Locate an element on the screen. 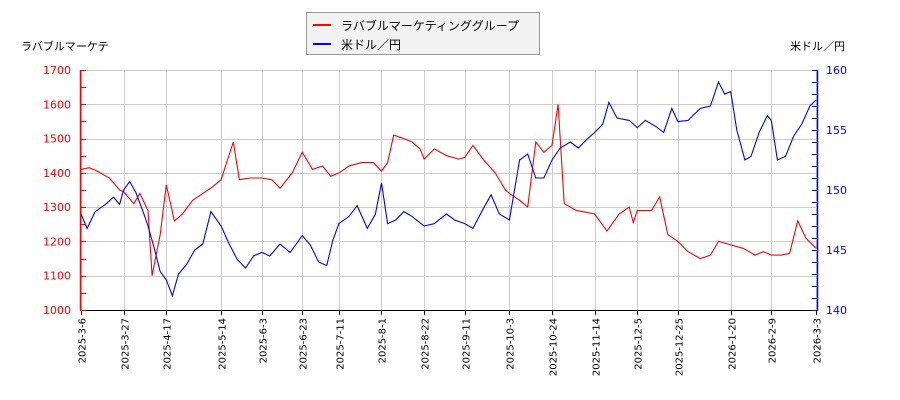 Image resolution: width=900 pixels, height=400 pixels. svg-text: 2025-3-27 is located at coordinates (126, 344).